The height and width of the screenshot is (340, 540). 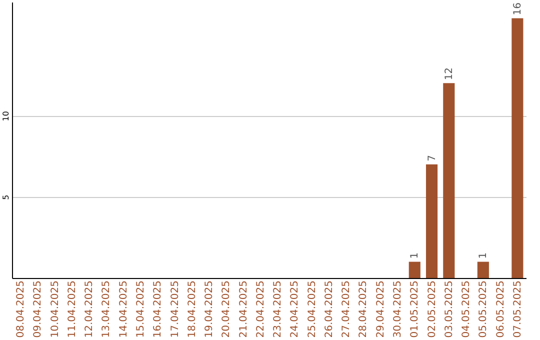 I want to click on x-tick-label: 05.05.2025, so click(x=484, y=309).